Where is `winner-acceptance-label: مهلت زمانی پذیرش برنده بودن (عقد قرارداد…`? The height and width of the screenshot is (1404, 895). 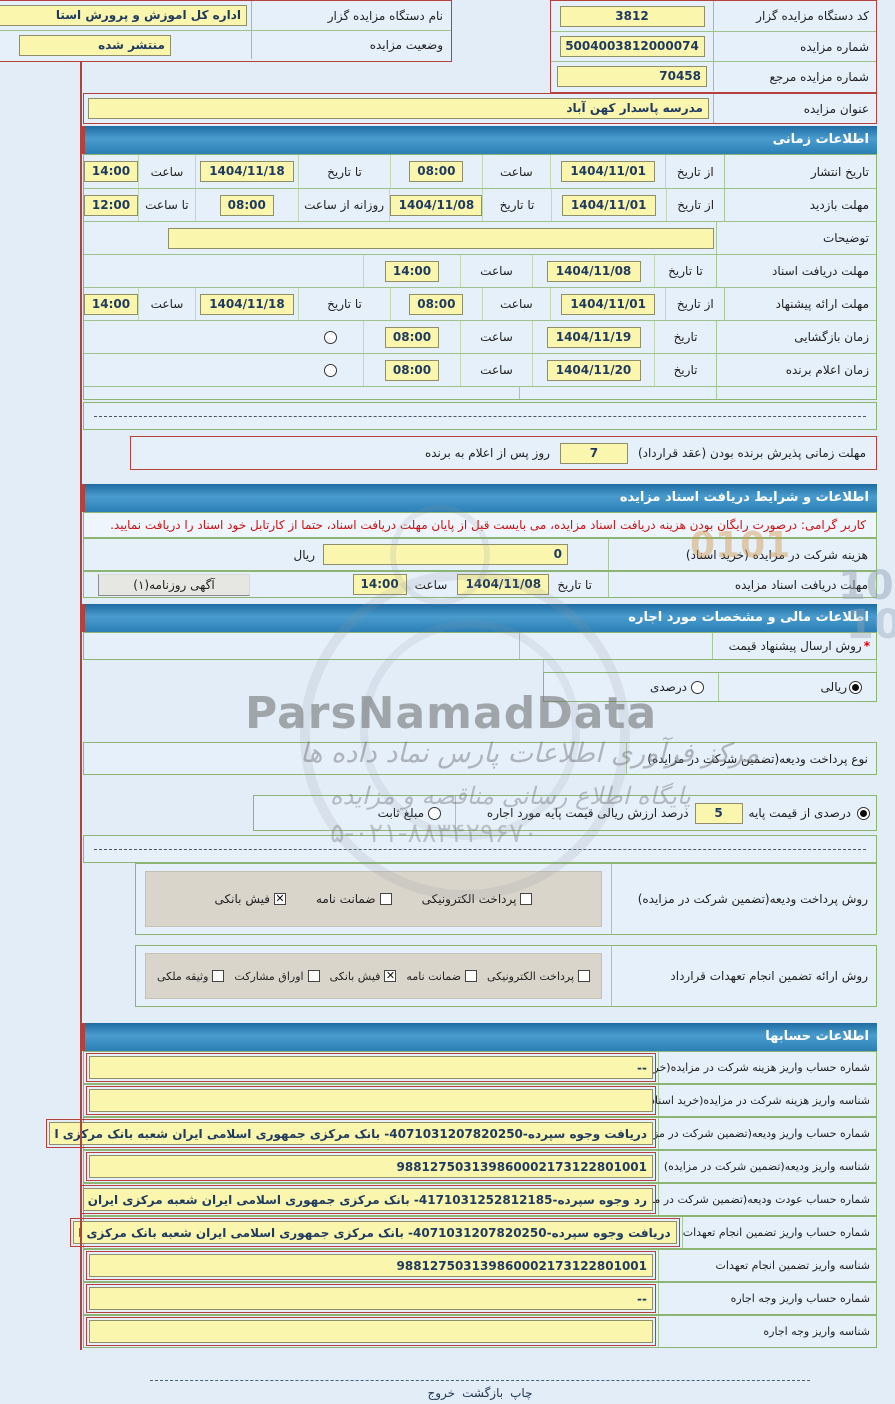
winner-acceptance-label: مهلت زمانی پذیرش برنده بودن (عقد قرارداد… is located at coordinates (751, 453).